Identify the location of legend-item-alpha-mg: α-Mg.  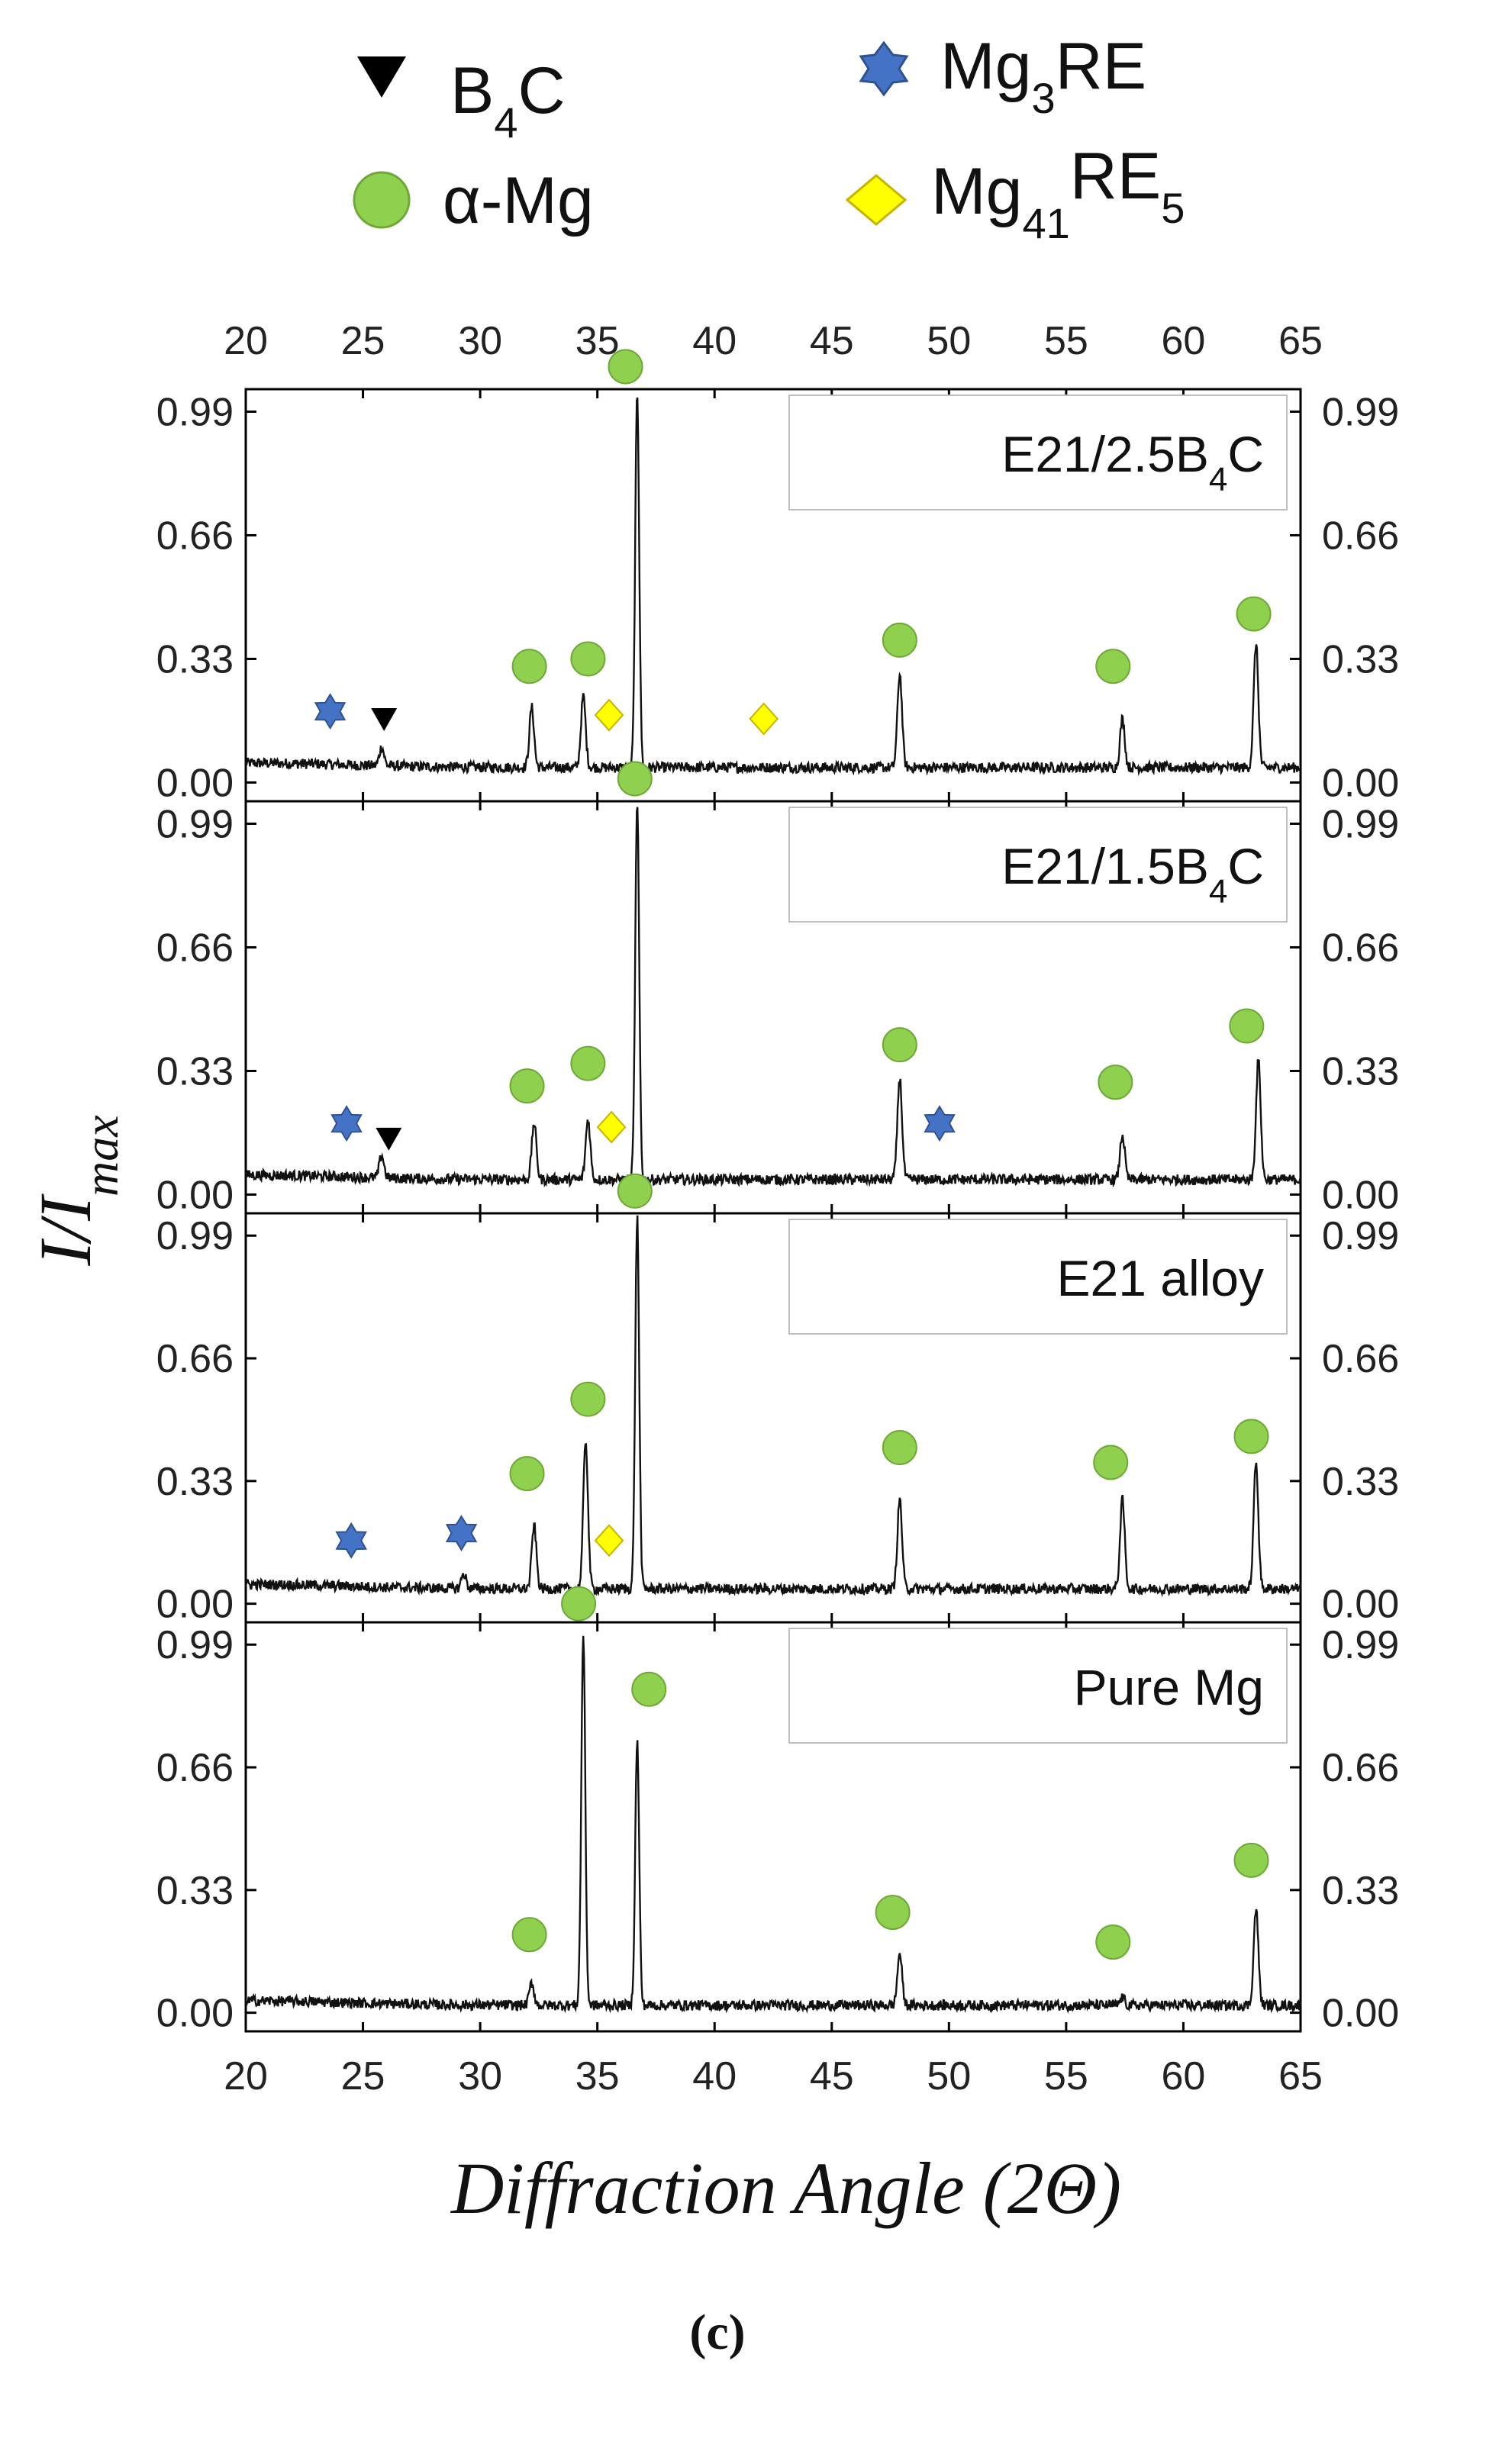
(474, 200).